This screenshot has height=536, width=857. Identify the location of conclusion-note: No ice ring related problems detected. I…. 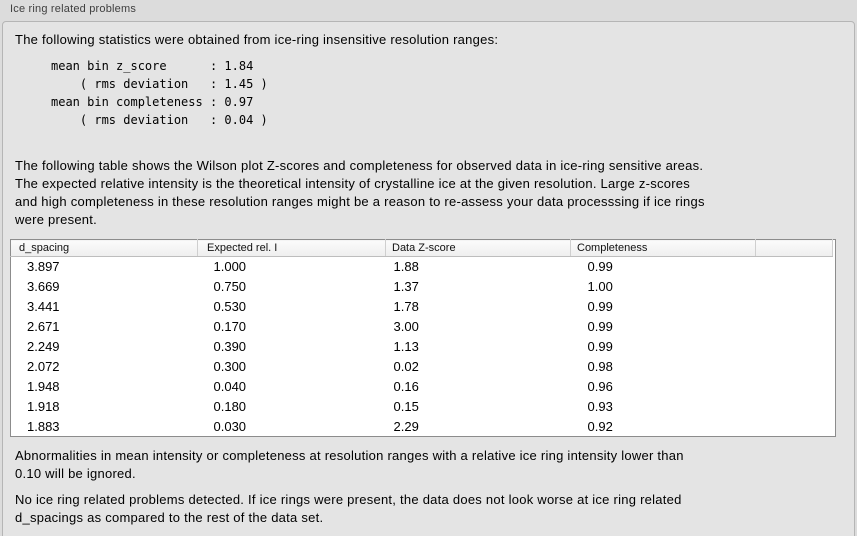
(348, 508).